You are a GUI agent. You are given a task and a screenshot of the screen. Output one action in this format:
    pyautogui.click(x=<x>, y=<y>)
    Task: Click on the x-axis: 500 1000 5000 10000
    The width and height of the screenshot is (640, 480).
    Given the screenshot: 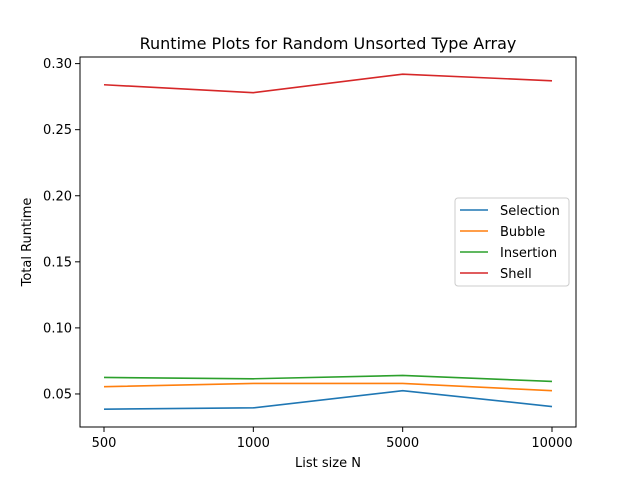 What is the action you would take?
    pyautogui.click(x=332, y=439)
    